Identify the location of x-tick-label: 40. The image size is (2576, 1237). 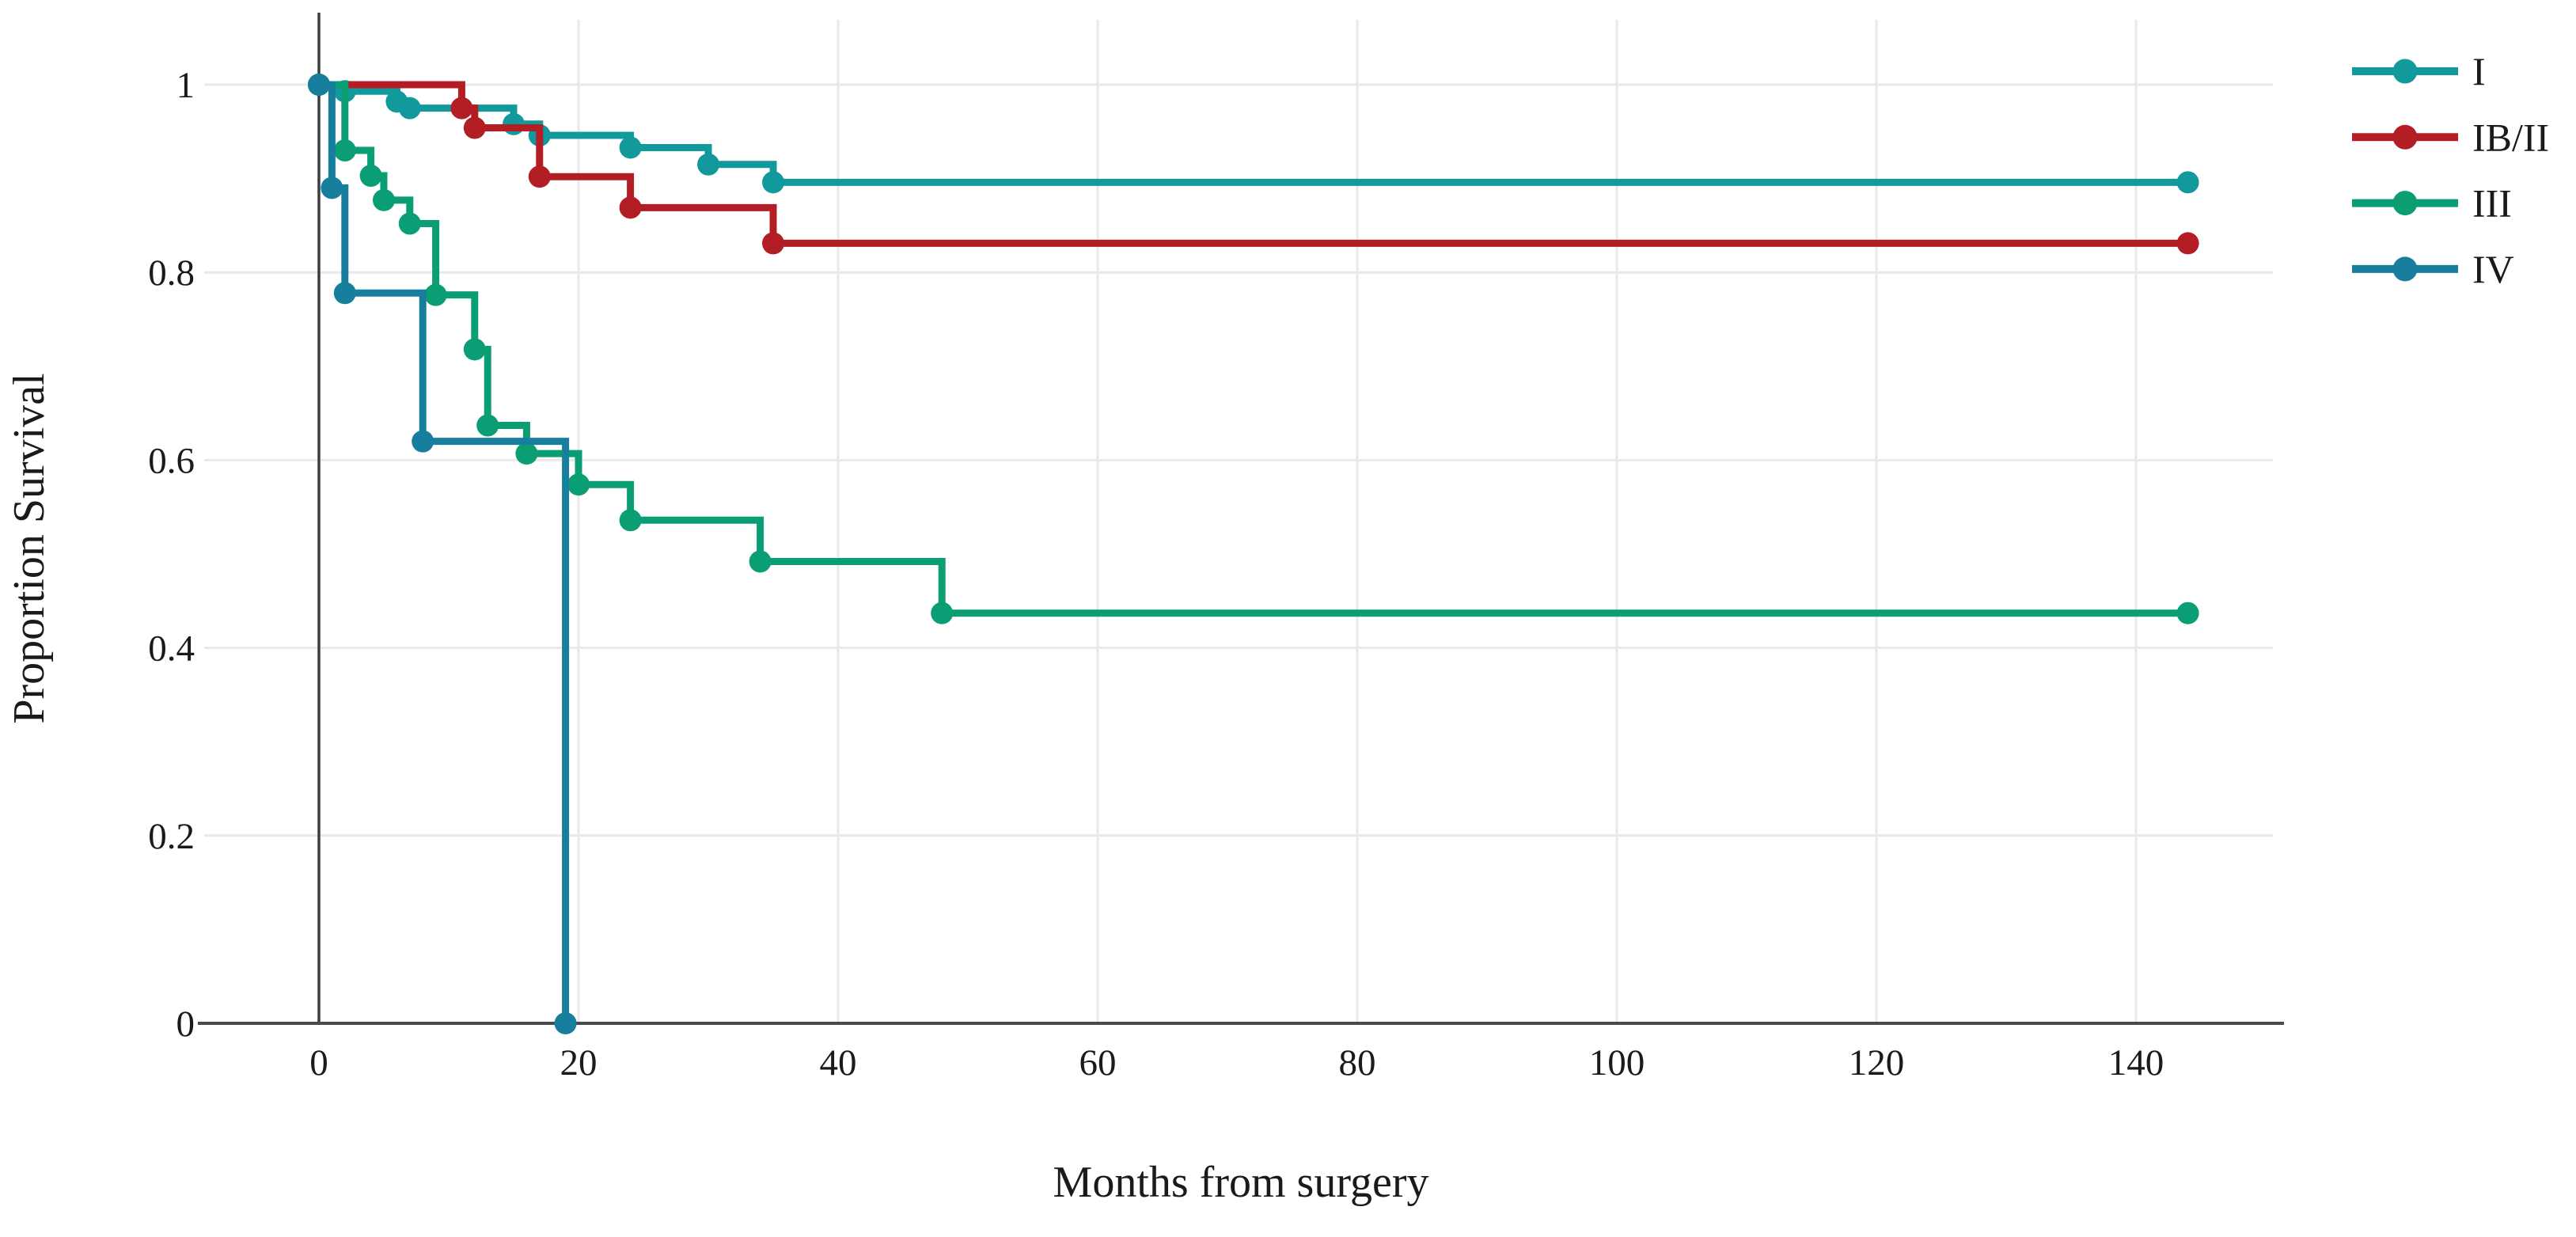
(838, 1062).